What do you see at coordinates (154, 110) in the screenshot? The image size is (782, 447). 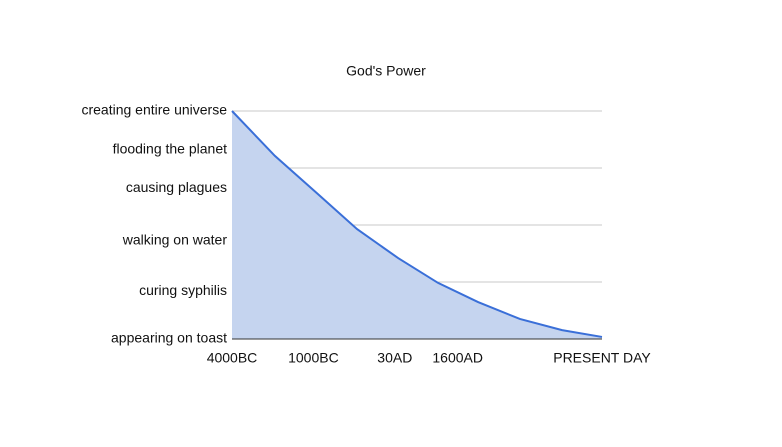 I see `y-tick-label: creating entire universe` at bounding box center [154, 110].